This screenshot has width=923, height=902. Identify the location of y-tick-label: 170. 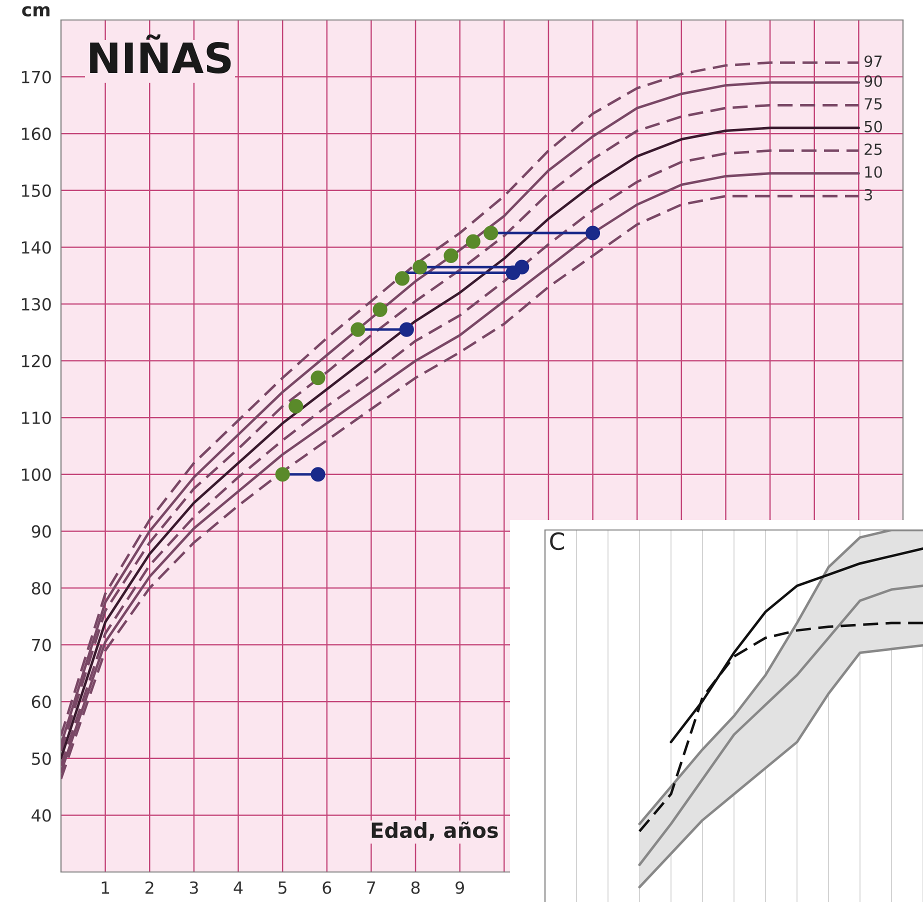
(36, 77).